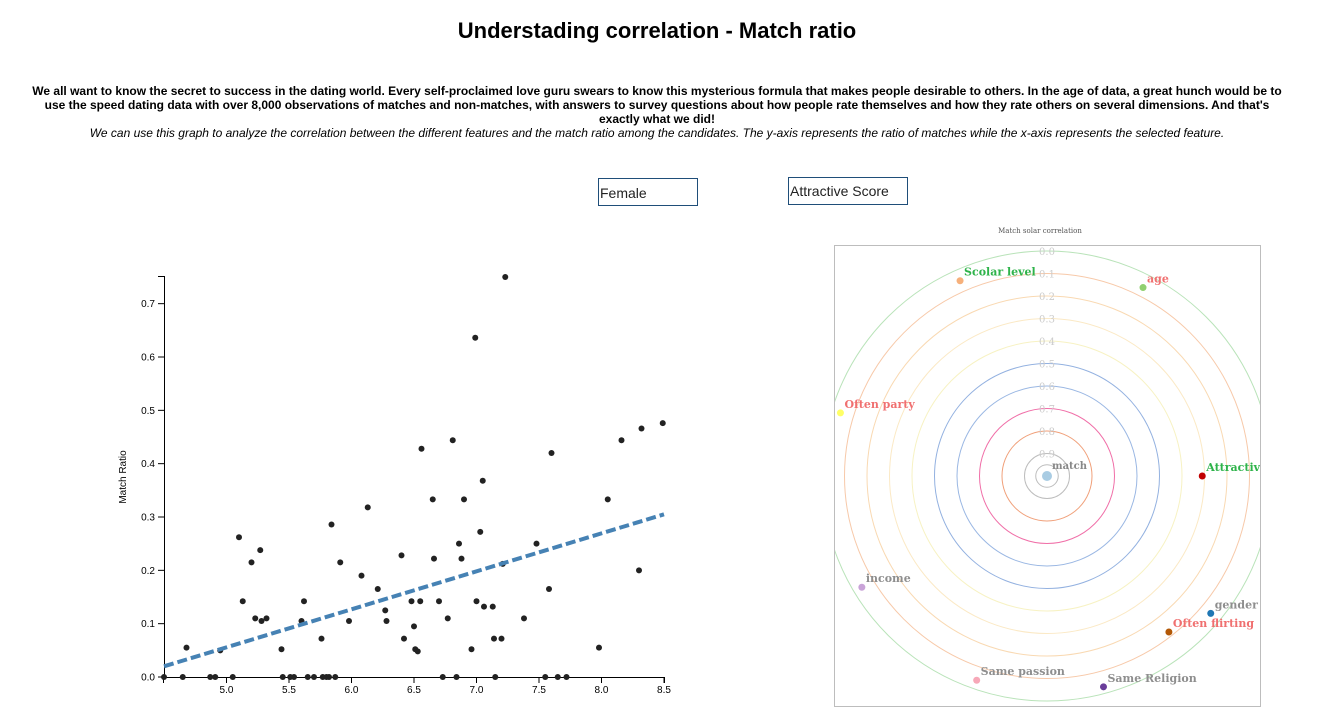 Image resolution: width=1340 pixels, height=720 pixels. I want to click on feature-label: Same Religion, so click(1151, 678).